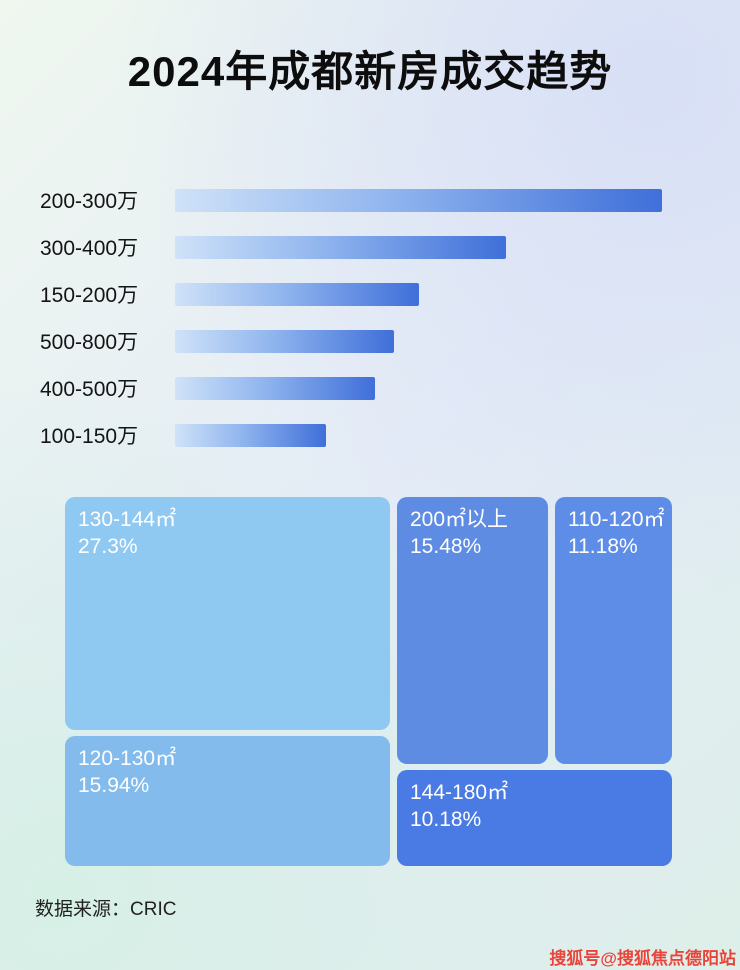 The image size is (740, 970). I want to click on treemap-block-value: 11.18%, so click(603, 547).